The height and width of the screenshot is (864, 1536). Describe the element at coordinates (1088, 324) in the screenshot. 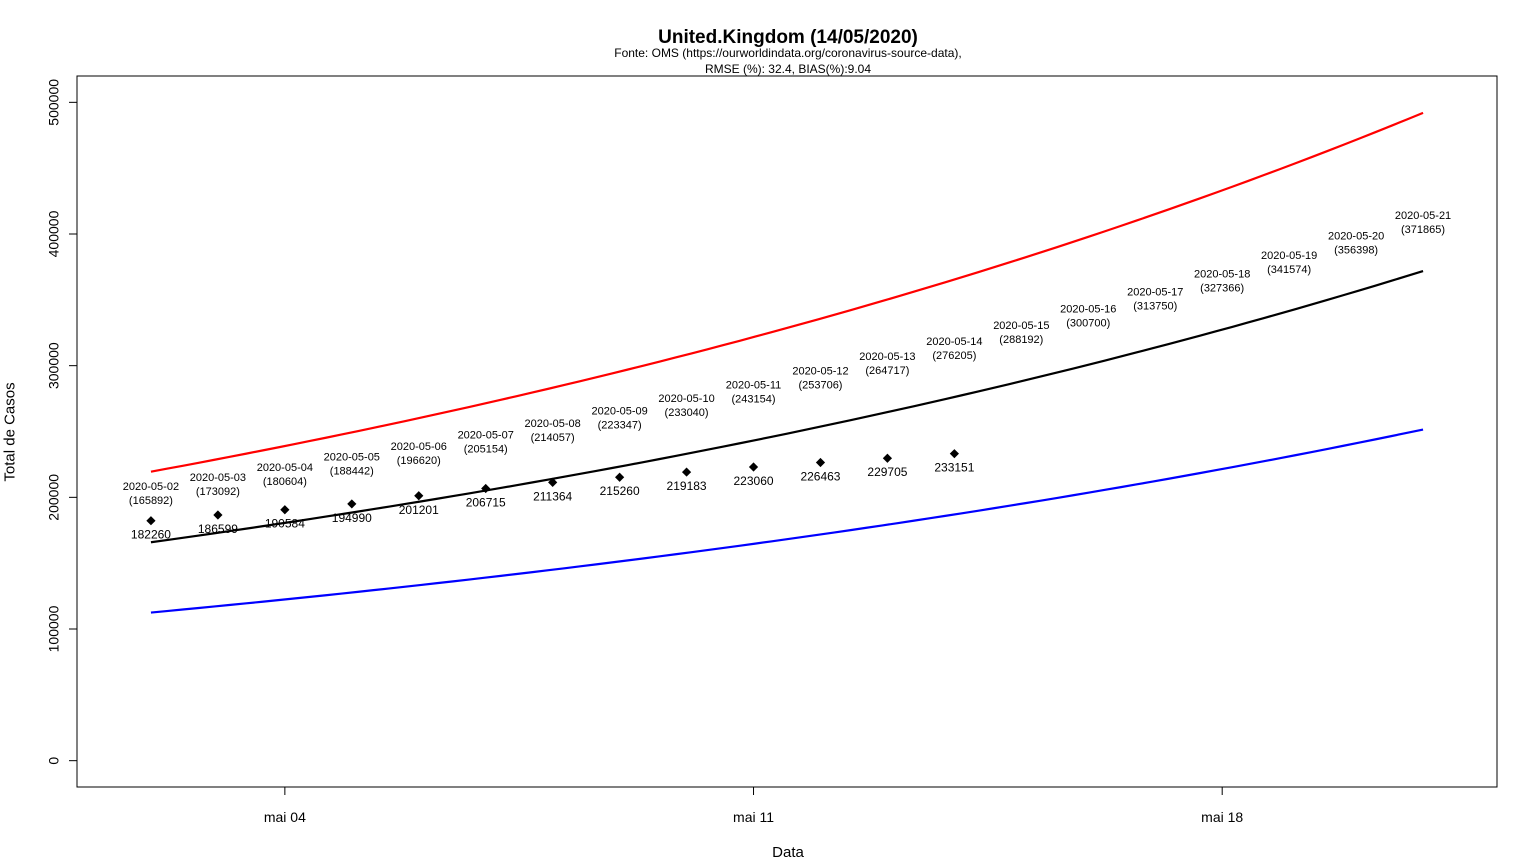

I see `prediction-value-label-14: (300700)` at that location.